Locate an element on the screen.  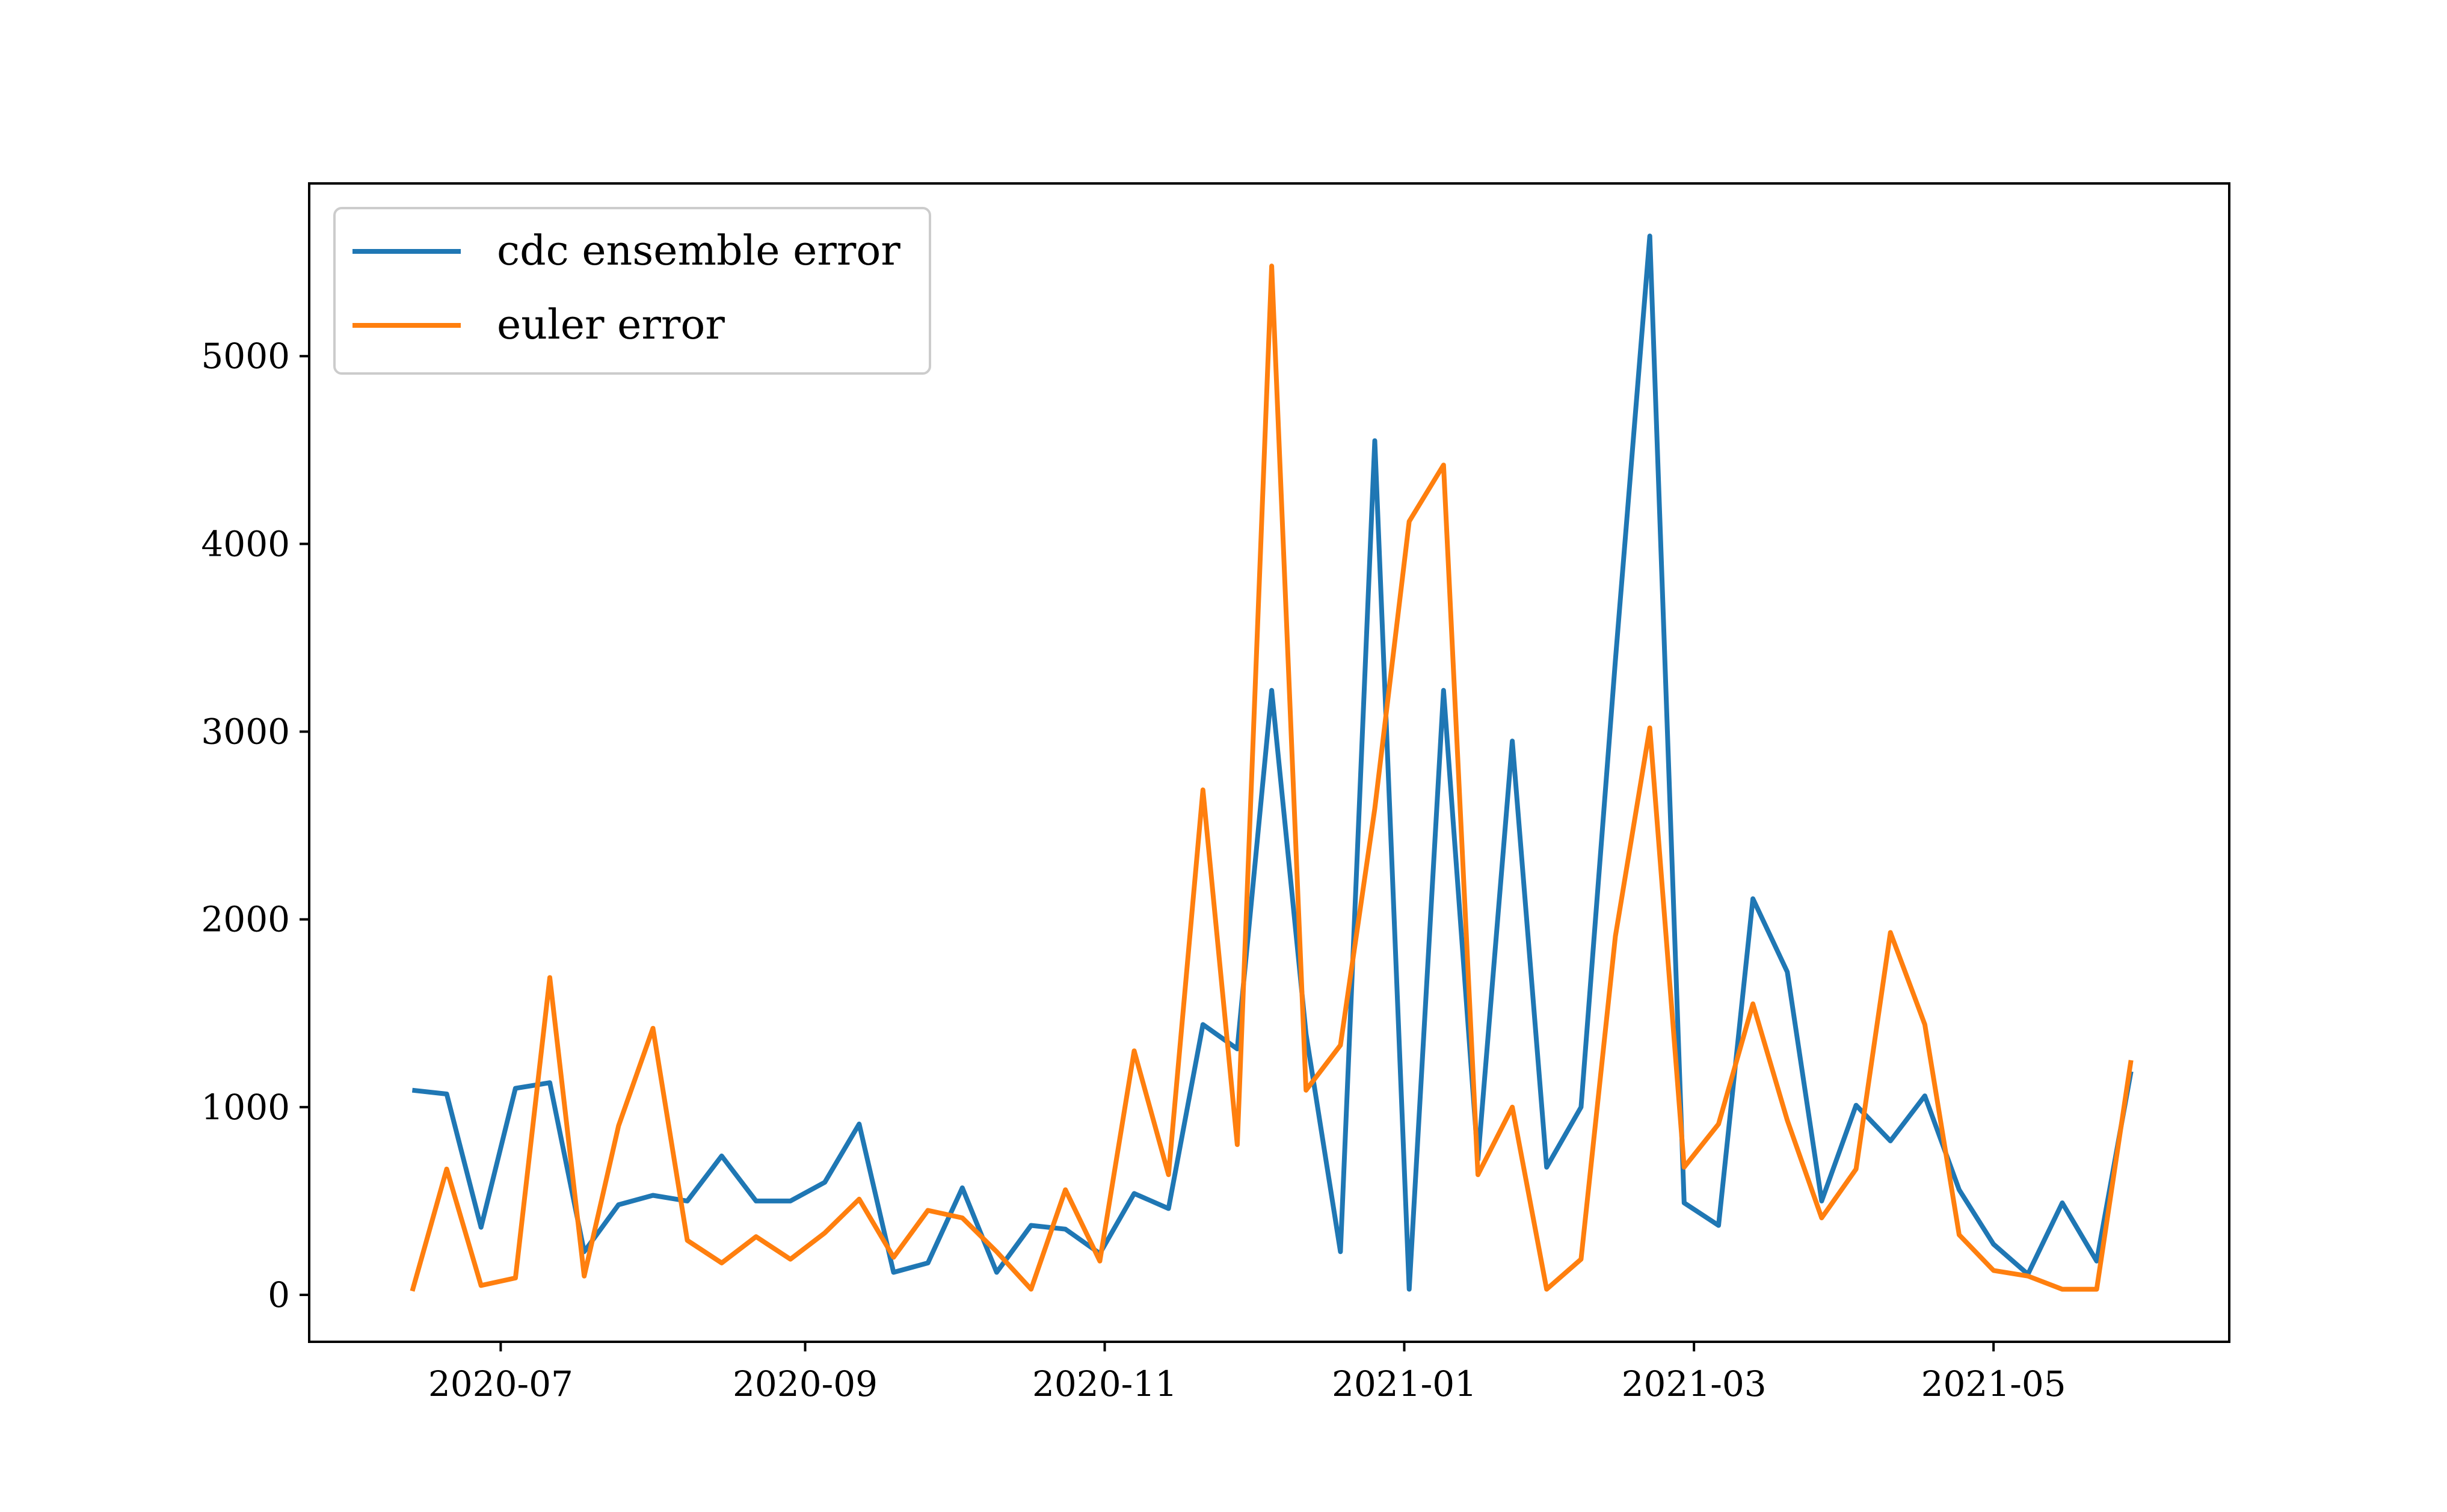
legend-box is located at coordinates (632, 291).